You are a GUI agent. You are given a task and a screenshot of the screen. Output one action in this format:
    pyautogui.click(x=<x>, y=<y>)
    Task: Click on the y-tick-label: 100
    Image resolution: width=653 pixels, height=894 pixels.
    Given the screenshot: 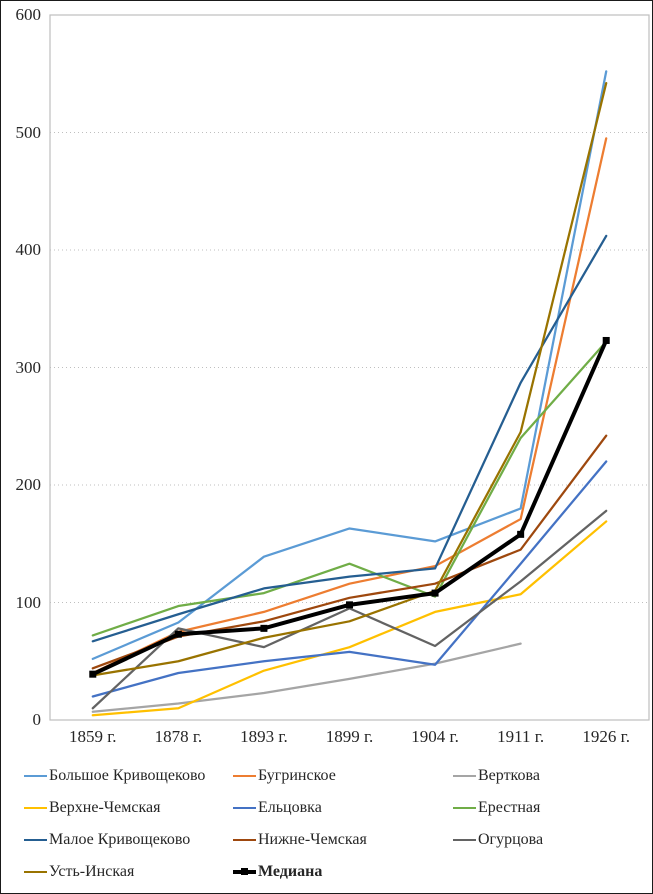 What is the action you would take?
    pyautogui.click(x=28, y=602)
    